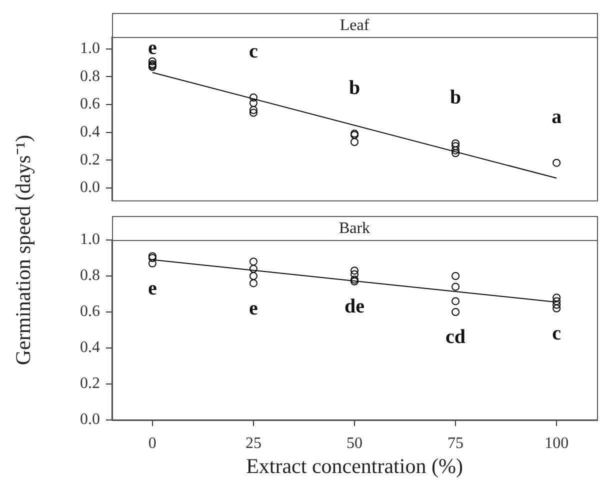 The image size is (602, 484). Describe the element at coordinates (456, 443) in the screenshot. I see `x-tick-label: 75` at that location.